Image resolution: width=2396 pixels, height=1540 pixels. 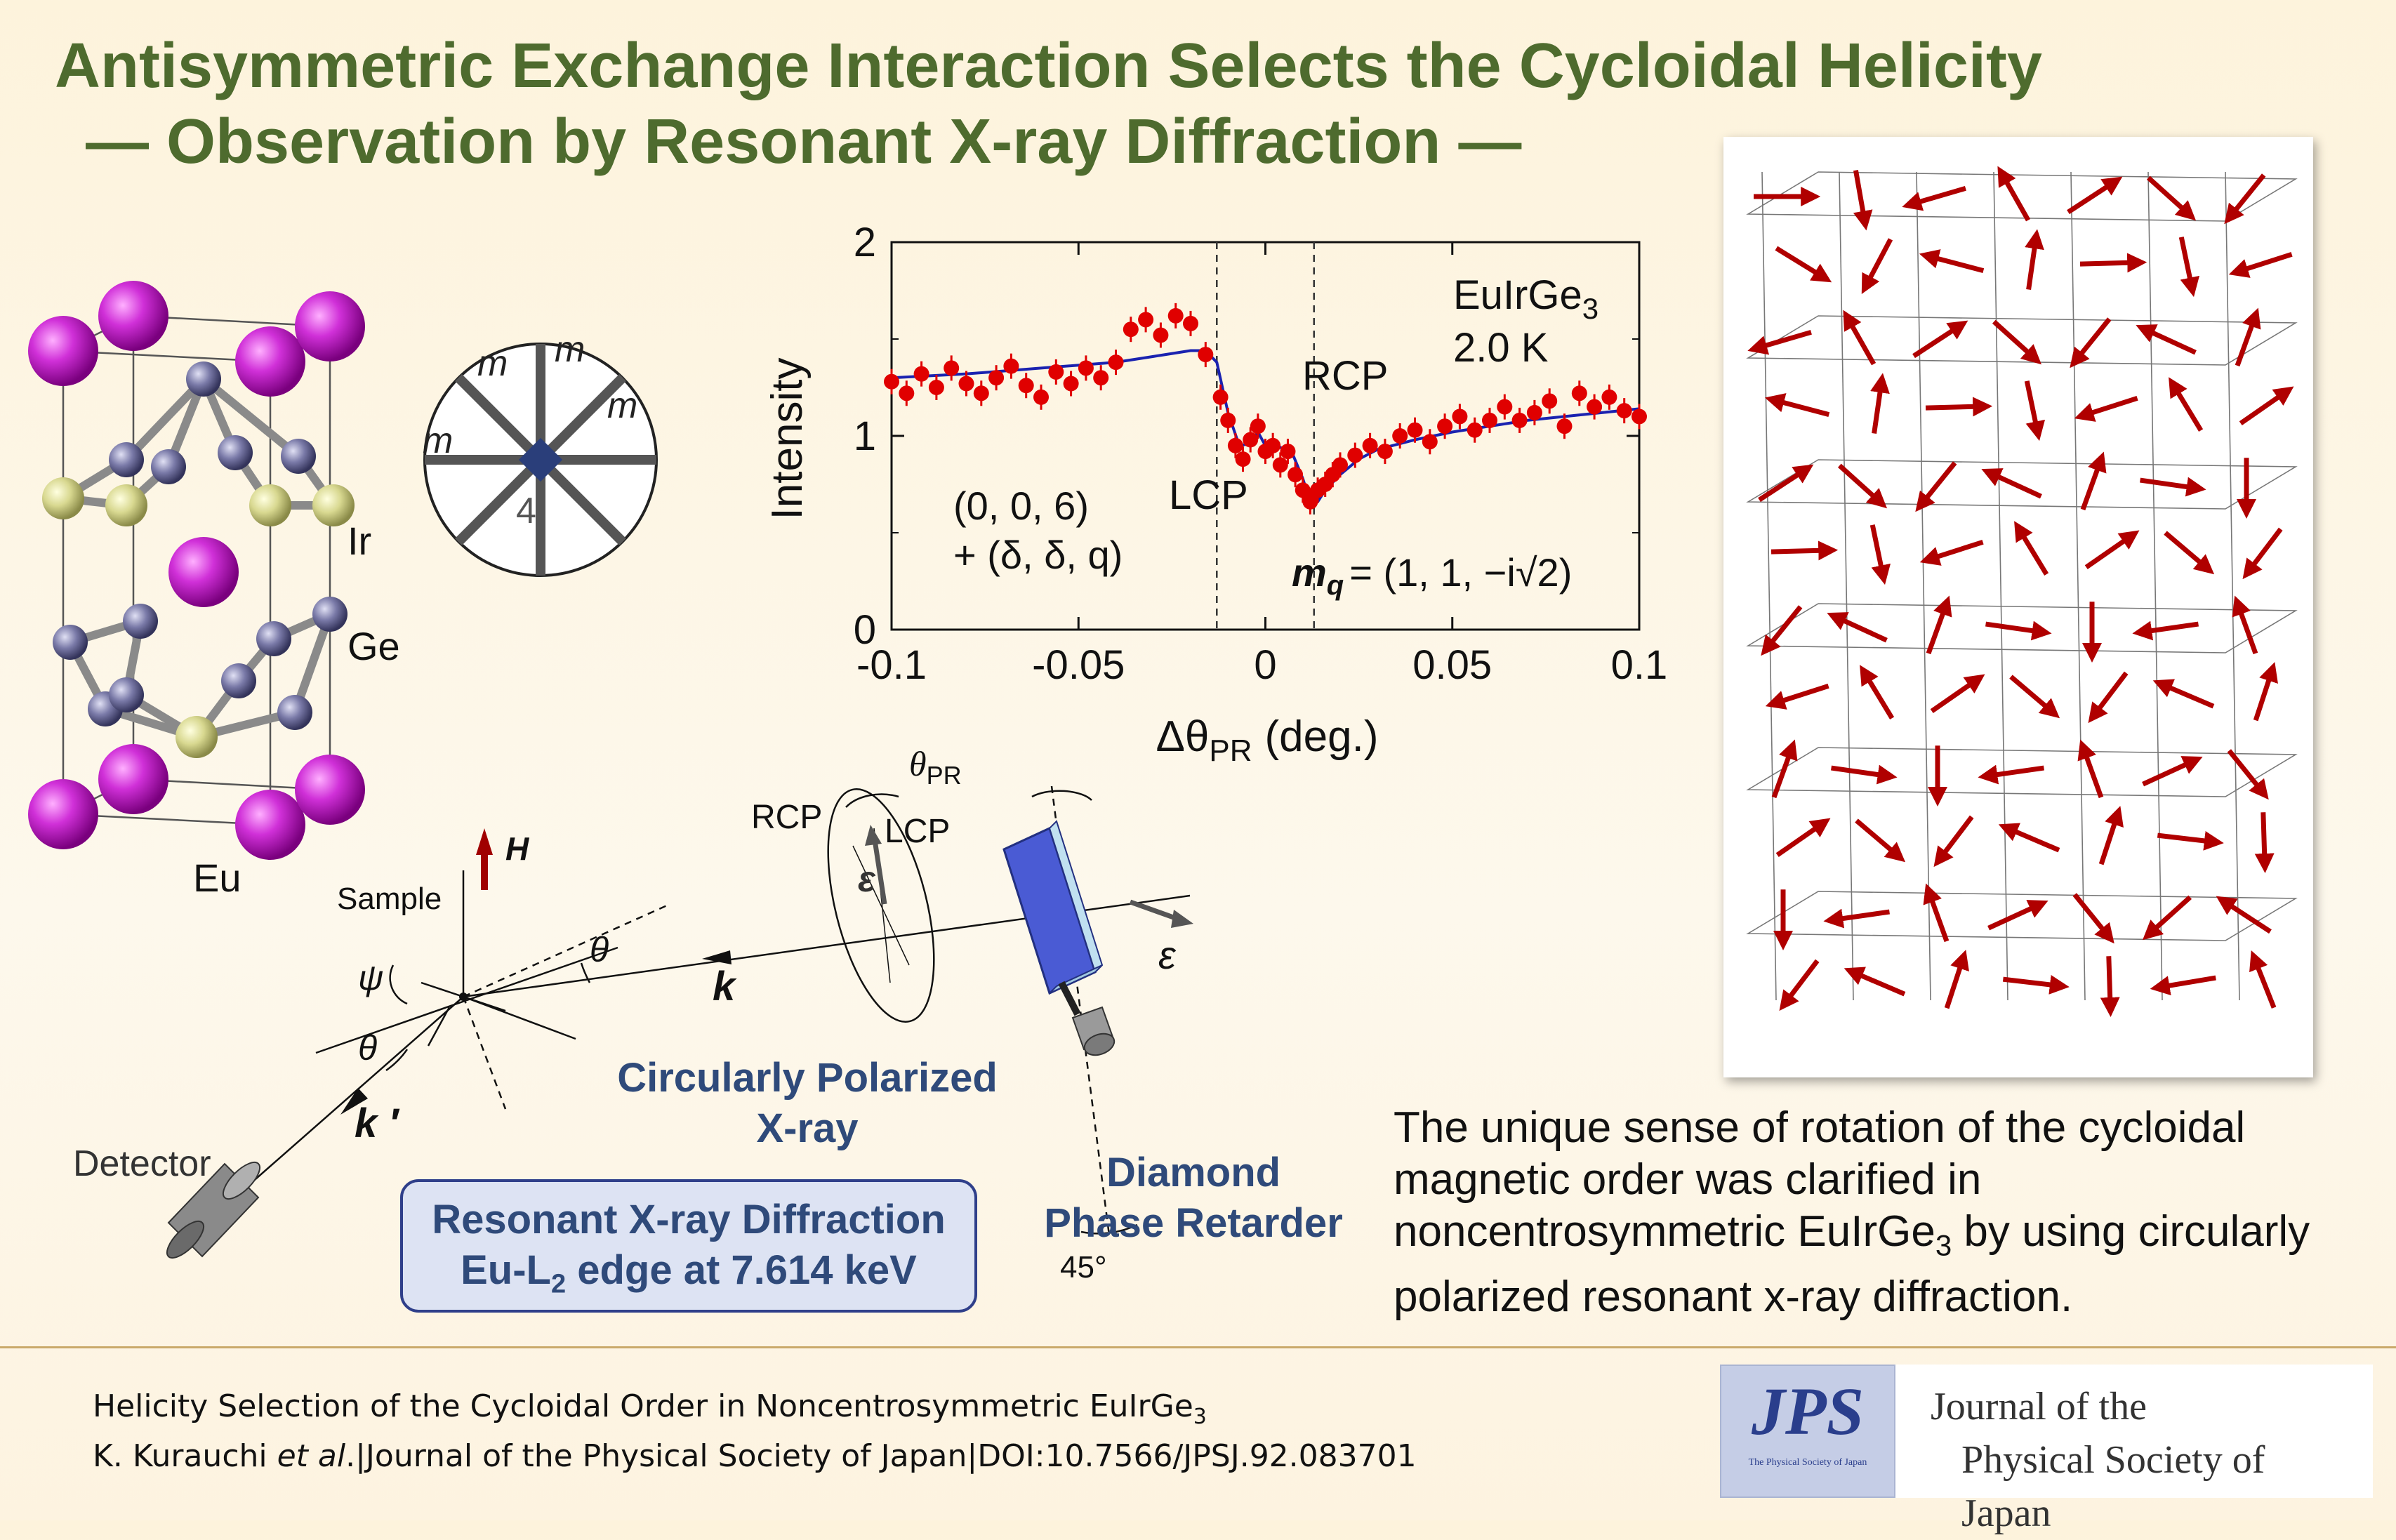 I want to click on x-tick-label: -0.05, so click(x=1078, y=665).